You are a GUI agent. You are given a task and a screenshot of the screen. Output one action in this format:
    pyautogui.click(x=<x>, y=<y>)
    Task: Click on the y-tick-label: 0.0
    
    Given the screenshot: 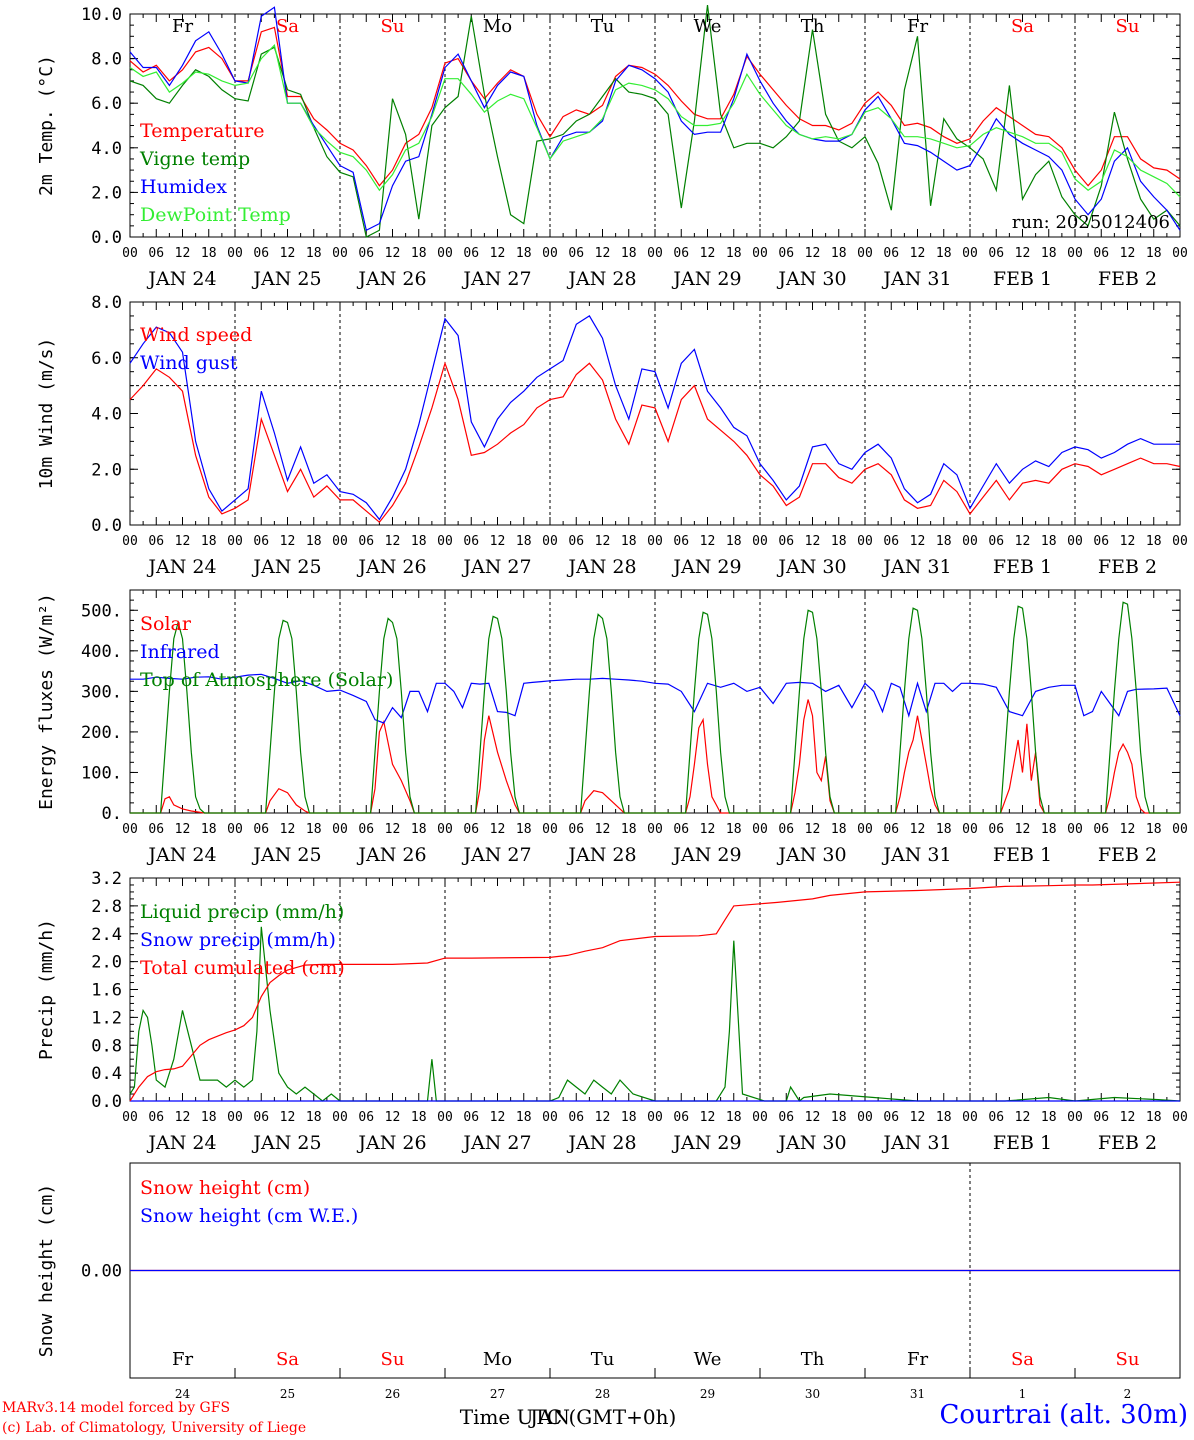 What is the action you would take?
    pyautogui.click(x=106, y=526)
    